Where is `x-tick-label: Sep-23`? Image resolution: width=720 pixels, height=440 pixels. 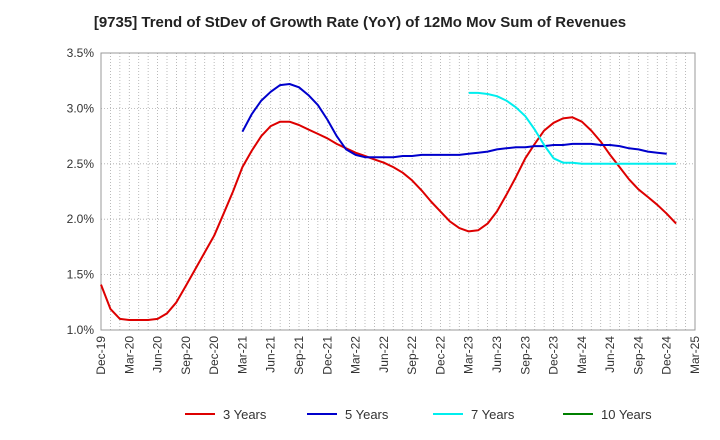
x-tick-label: Sep-23 is located at coordinates (525, 355).